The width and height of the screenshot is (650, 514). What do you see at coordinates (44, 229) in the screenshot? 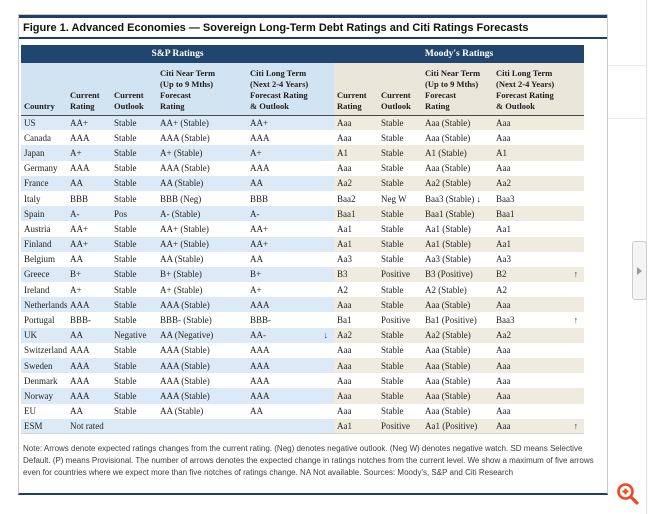
I see `cell-country: Austria` at bounding box center [44, 229].